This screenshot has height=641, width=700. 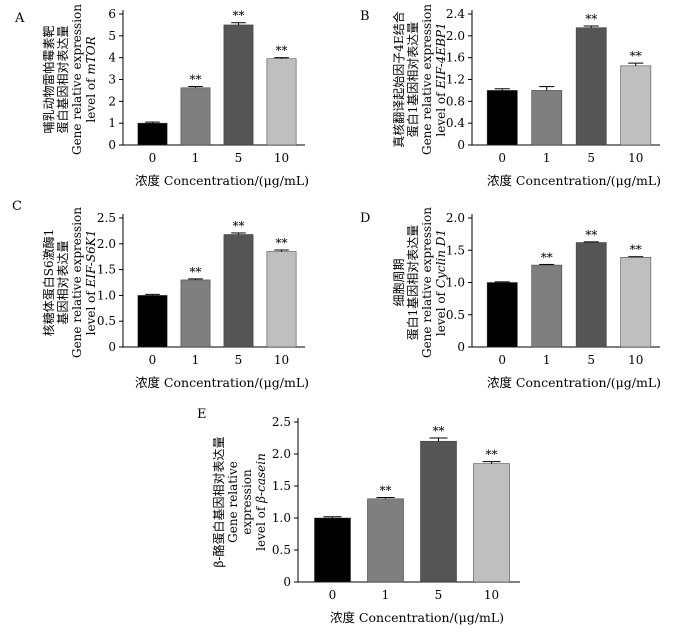 What do you see at coordinates (63, 282) in the screenshot?
I see `y-axis-title: 基因相对表达量` at bounding box center [63, 282].